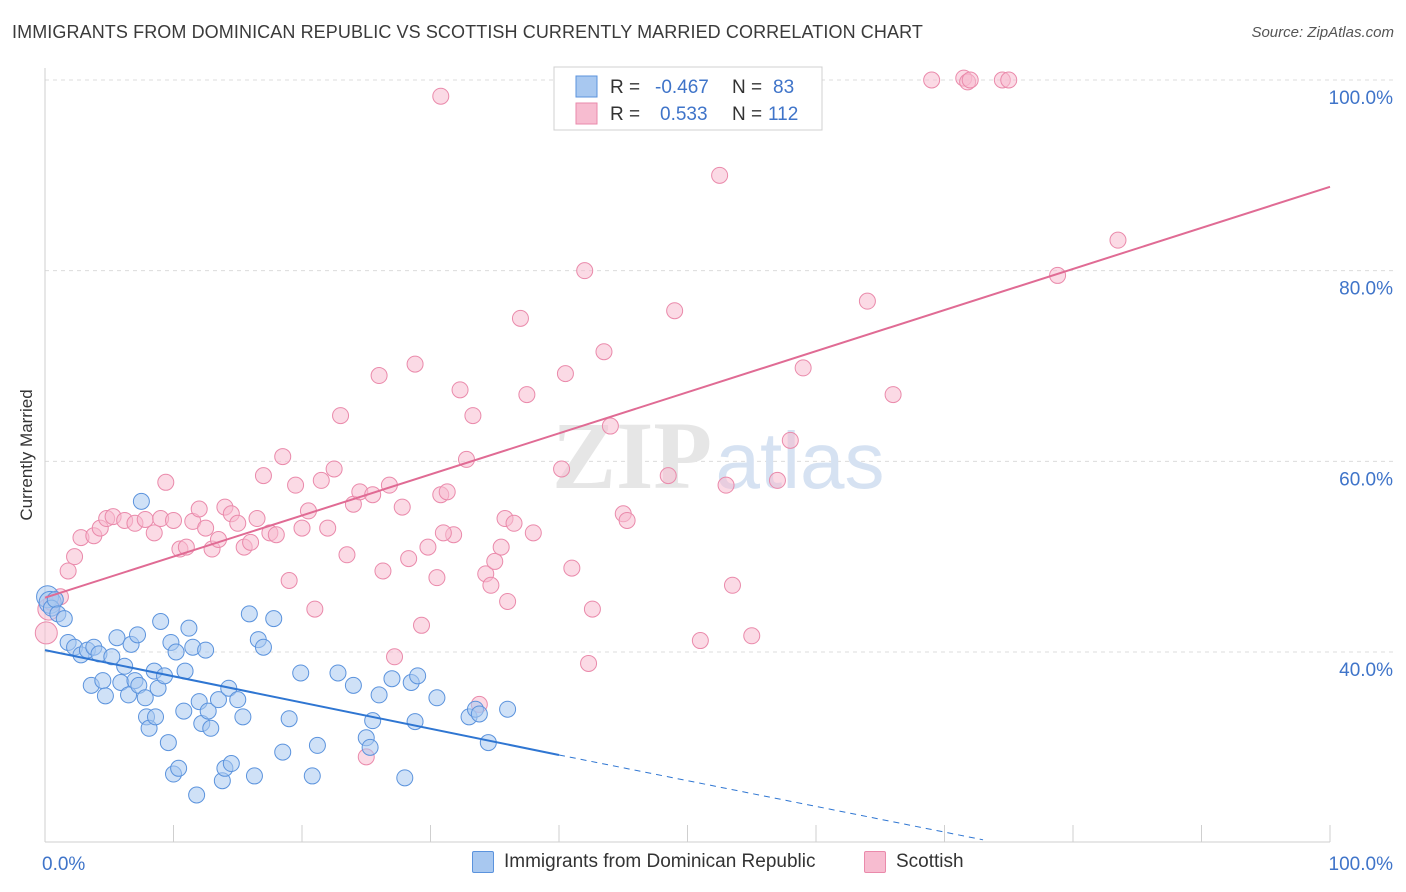  I want to click on y-tick-label: 100.0%, so click(1361, 98).